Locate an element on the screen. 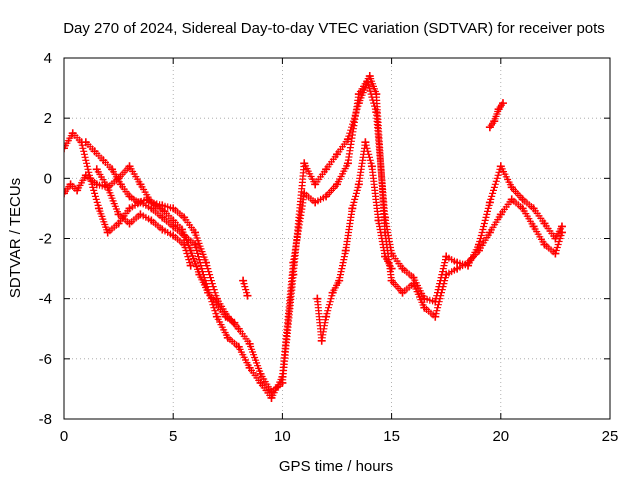 Image resolution: width=640 pixels, height=480 pixels. y-tick-label: 4 is located at coordinates (48, 58).